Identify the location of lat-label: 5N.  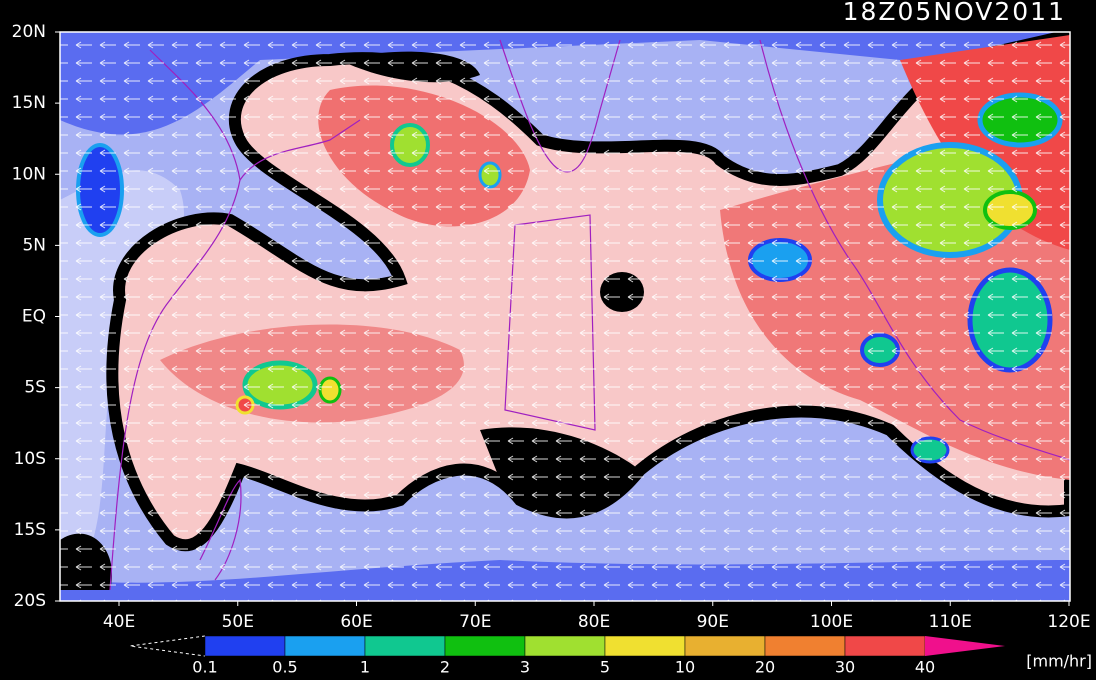
(34, 245).